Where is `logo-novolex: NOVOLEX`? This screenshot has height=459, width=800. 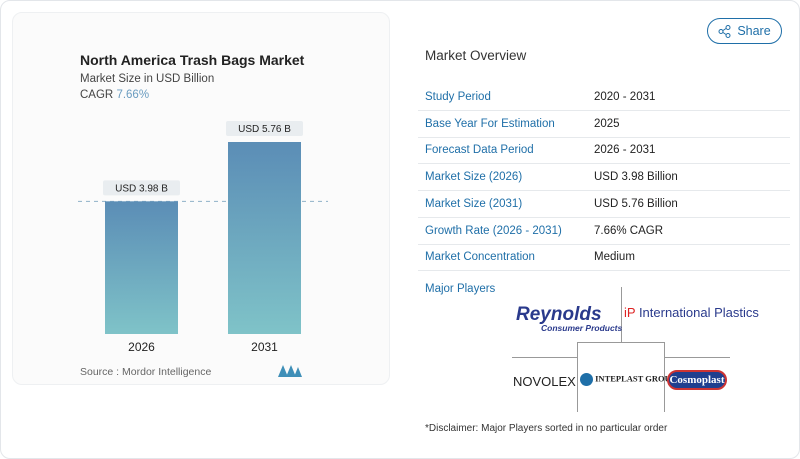 logo-novolex: NOVOLEX is located at coordinates (544, 381).